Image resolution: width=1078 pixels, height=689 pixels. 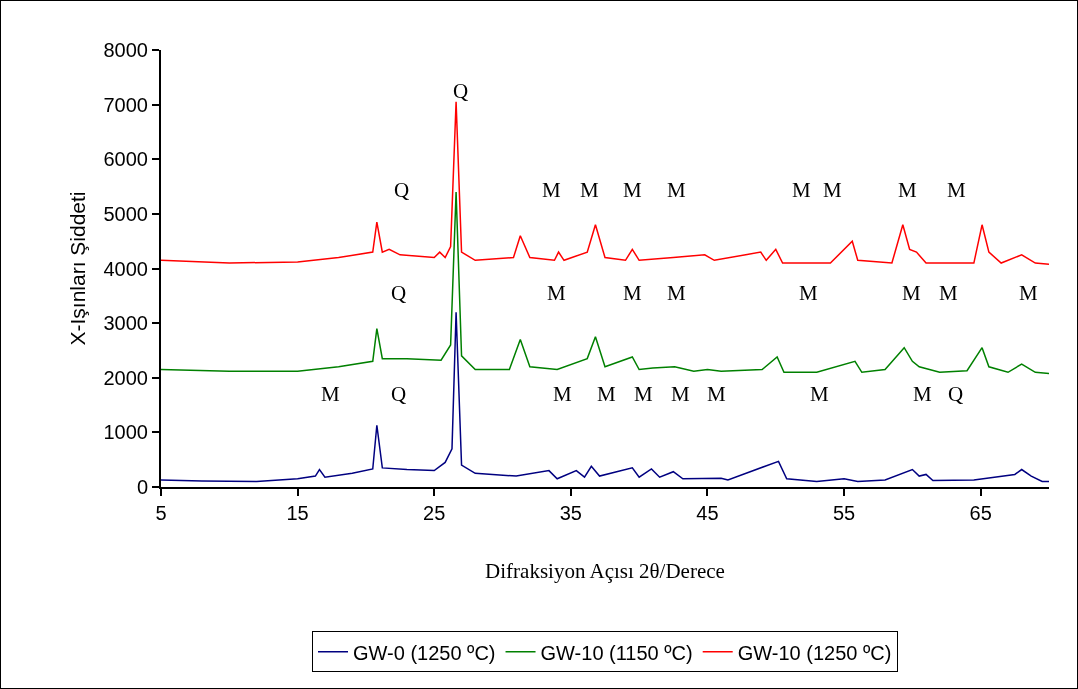 What do you see at coordinates (980, 513) in the screenshot?
I see `x-tick-label: 65` at bounding box center [980, 513].